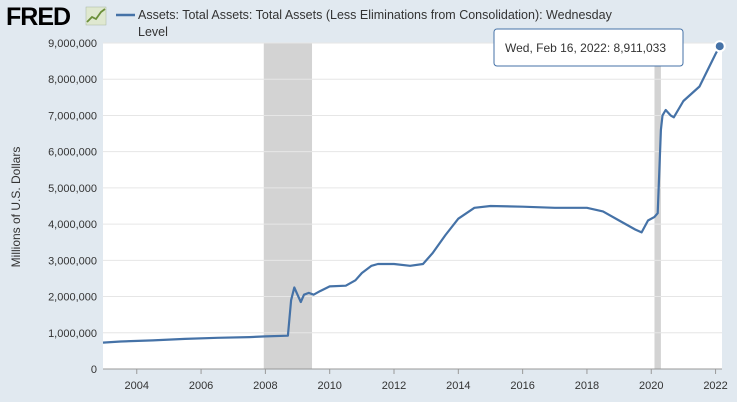 Image resolution: width=737 pixels, height=402 pixels. I want to click on tooltip: Wed, Feb 16, 2022: 8,911,033, so click(588, 47).